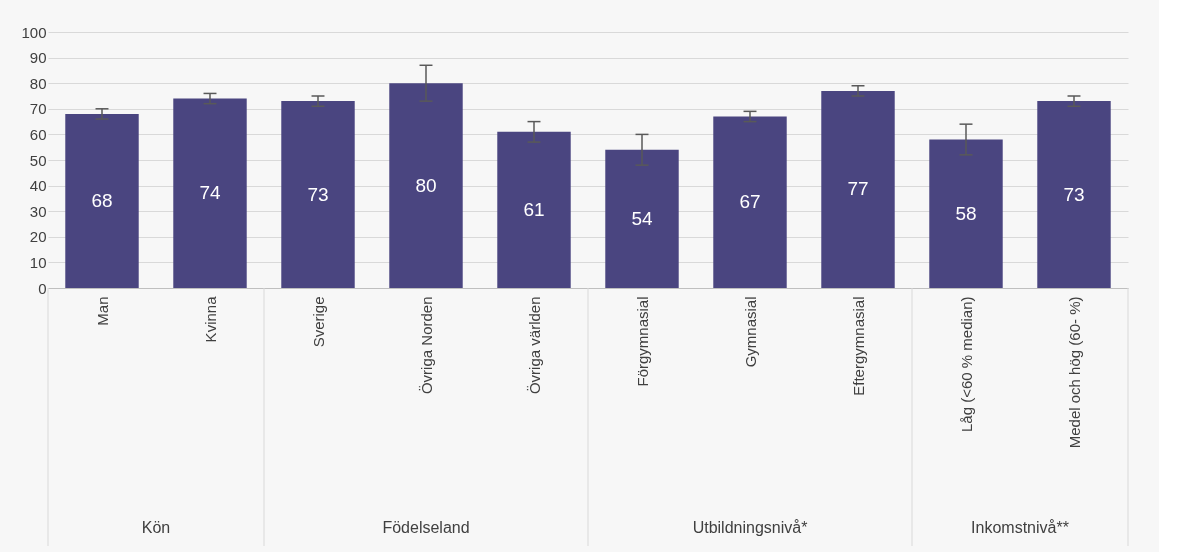 The height and width of the screenshot is (554, 1190). What do you see at coordinates (38, 109) in the screenshot?
I see `y-tick-label: 70` at bounding box center [38, 109].